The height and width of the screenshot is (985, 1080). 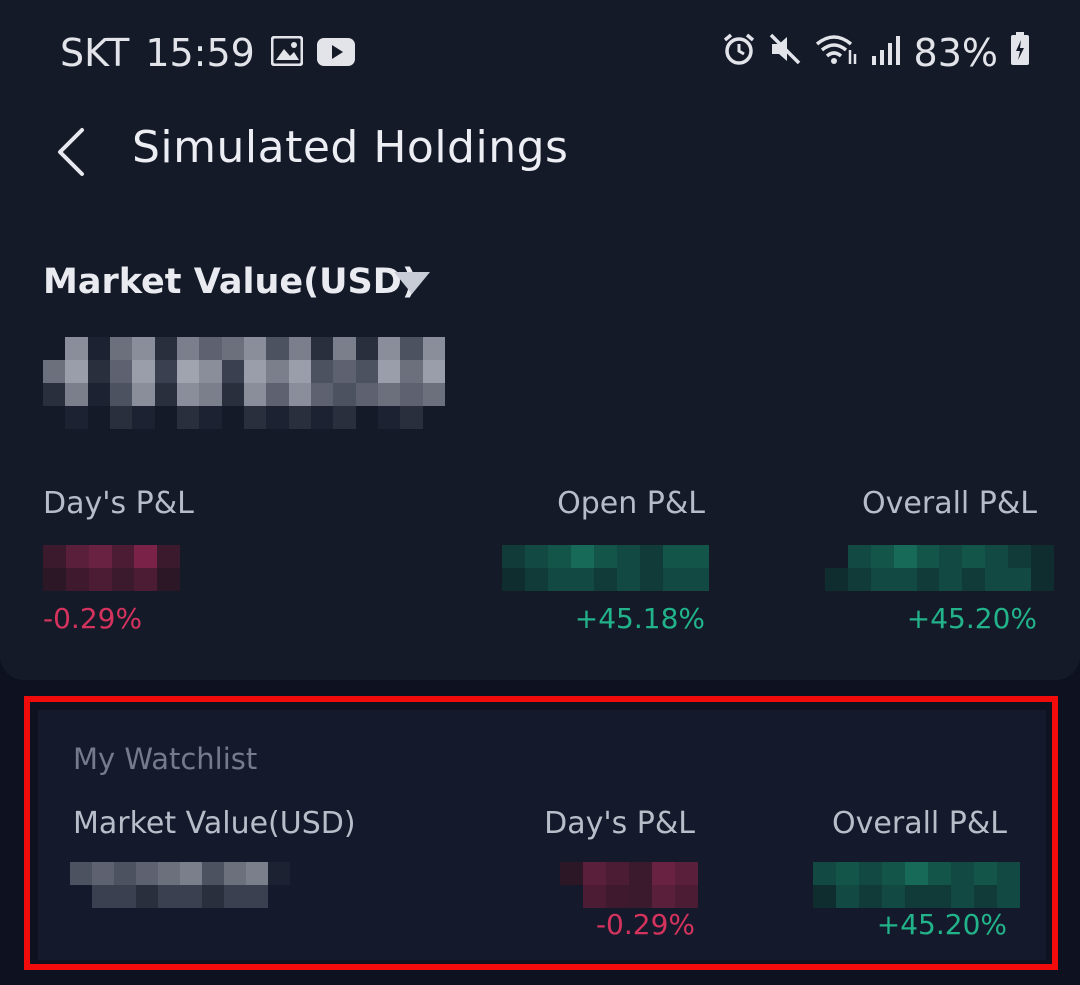 What do you see at coordinates (244, 383) in the screenshot?
I see `market-value-pixelated` at bounding box center [244, 383].